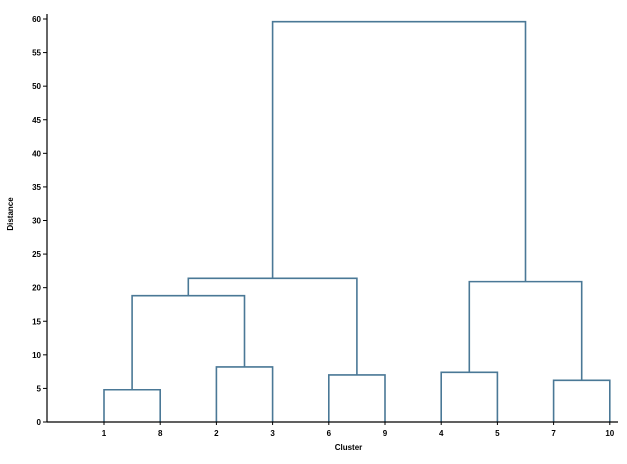 This screenshot has height=464, width=627. I want to click on y-tick-label: 25, so click(36, 254).